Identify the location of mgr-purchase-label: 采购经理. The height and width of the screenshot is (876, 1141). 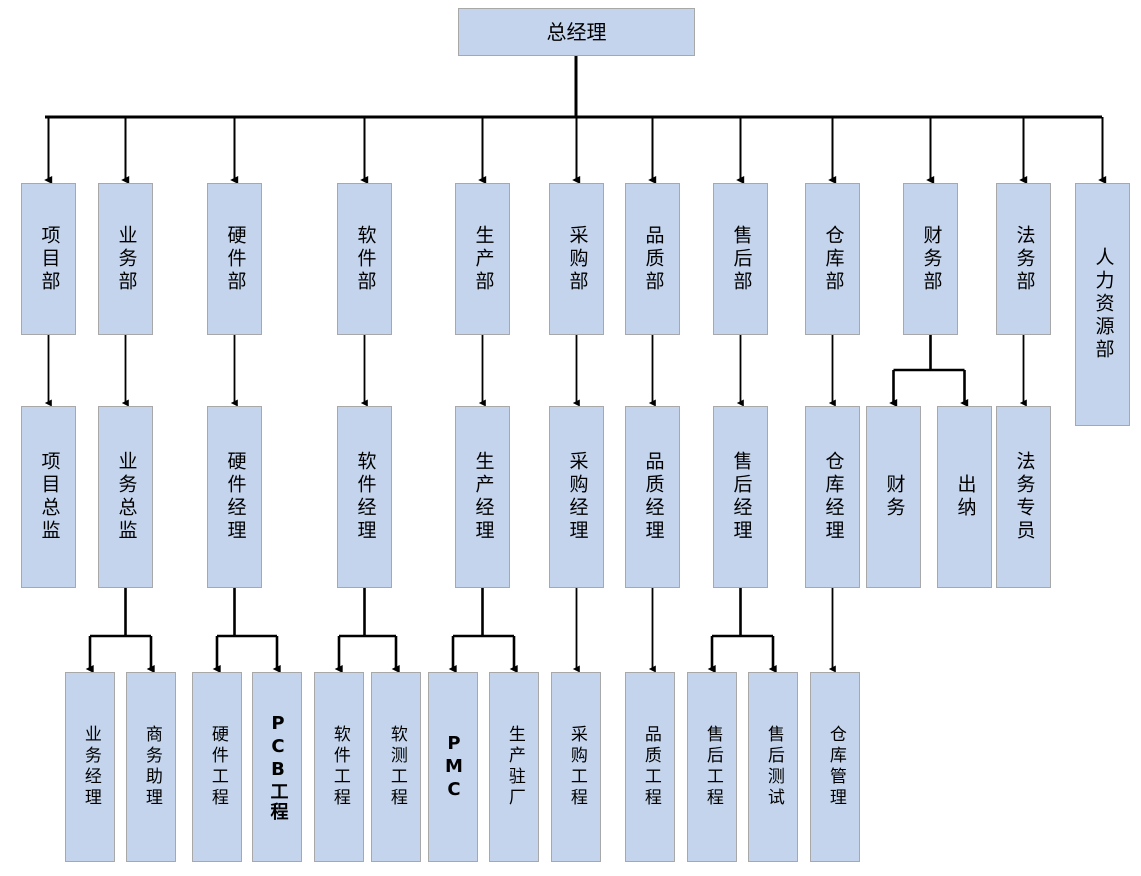
(577, 497).